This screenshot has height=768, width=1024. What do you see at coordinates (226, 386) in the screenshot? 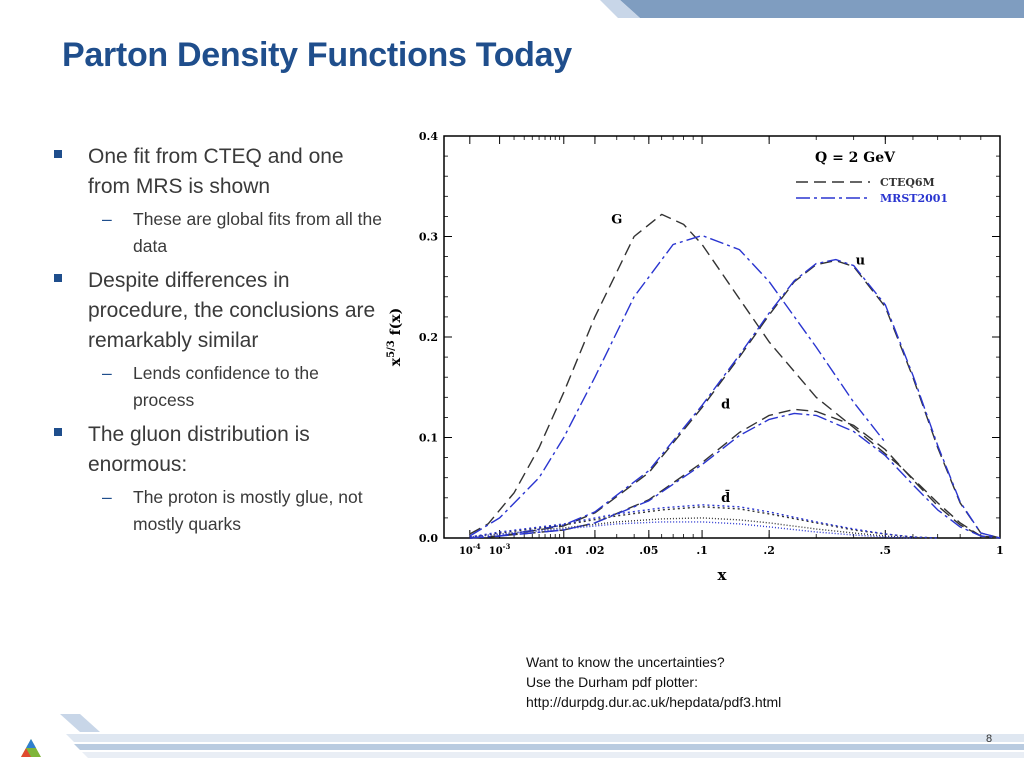
I see `sub-bullet-2-text: Lends confidence to the process` at bounding box center [226, 386].